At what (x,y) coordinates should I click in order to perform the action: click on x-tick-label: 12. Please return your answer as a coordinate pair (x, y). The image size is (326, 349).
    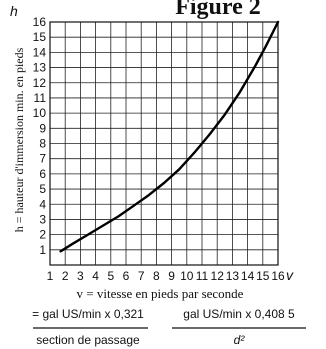
    Looking at the image, I should click on (218, 276).